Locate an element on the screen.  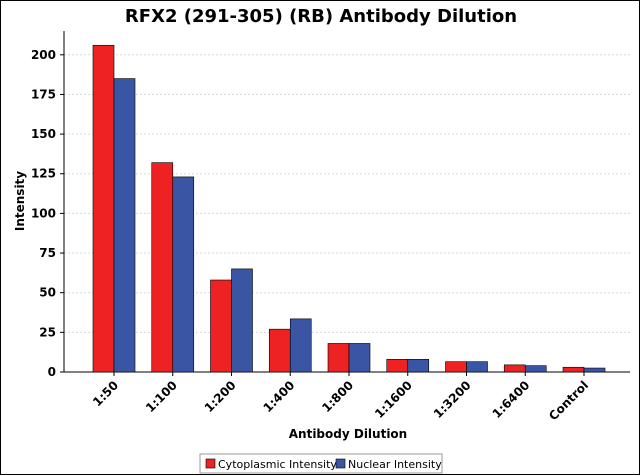
x-tick-label: 1:3200 is located at coordinates (452, 399).